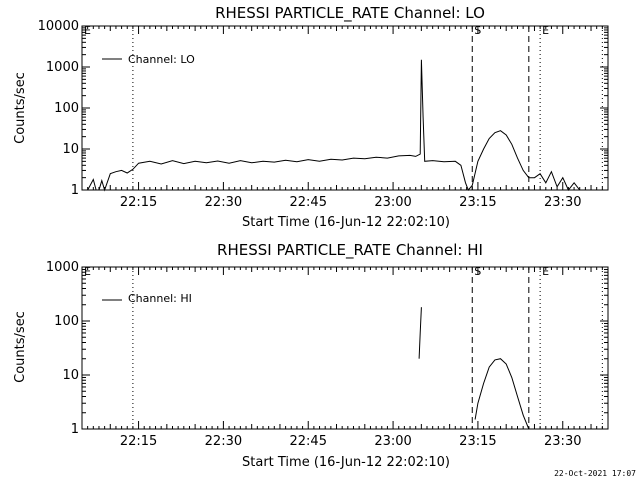 The image size is (640, 480). I want to click on legend-label: Channel: HI, so click(160, 298).